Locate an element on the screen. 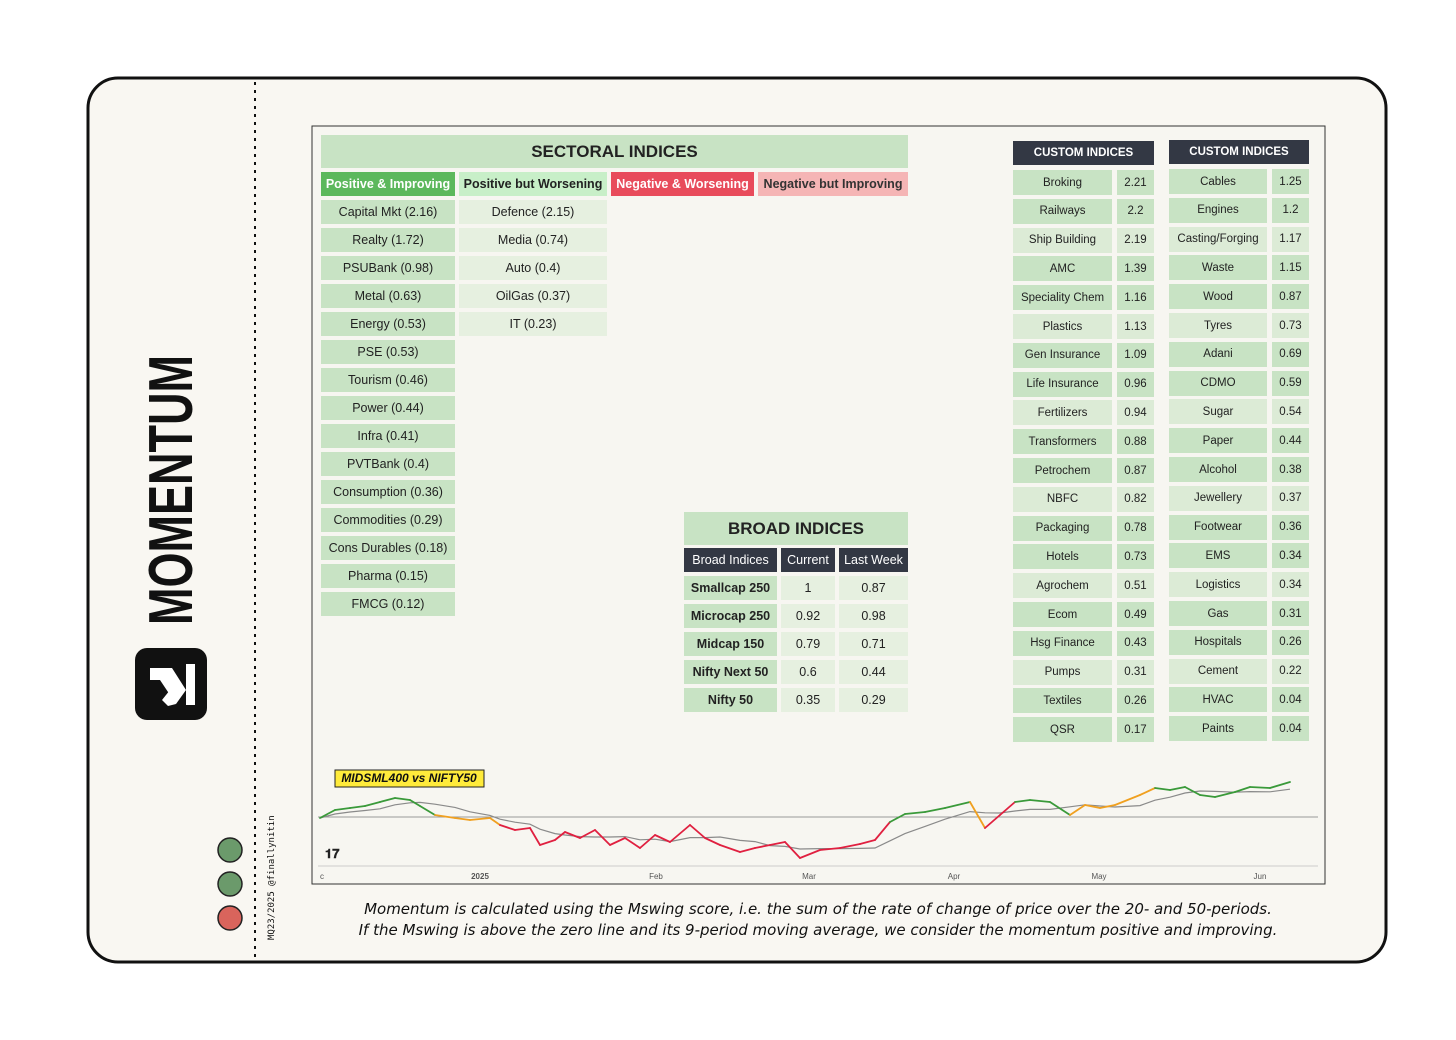 The width and height of the screenshot is (1456, 1040). custom-value: 1.15 is located at coordinates (1290, 268).